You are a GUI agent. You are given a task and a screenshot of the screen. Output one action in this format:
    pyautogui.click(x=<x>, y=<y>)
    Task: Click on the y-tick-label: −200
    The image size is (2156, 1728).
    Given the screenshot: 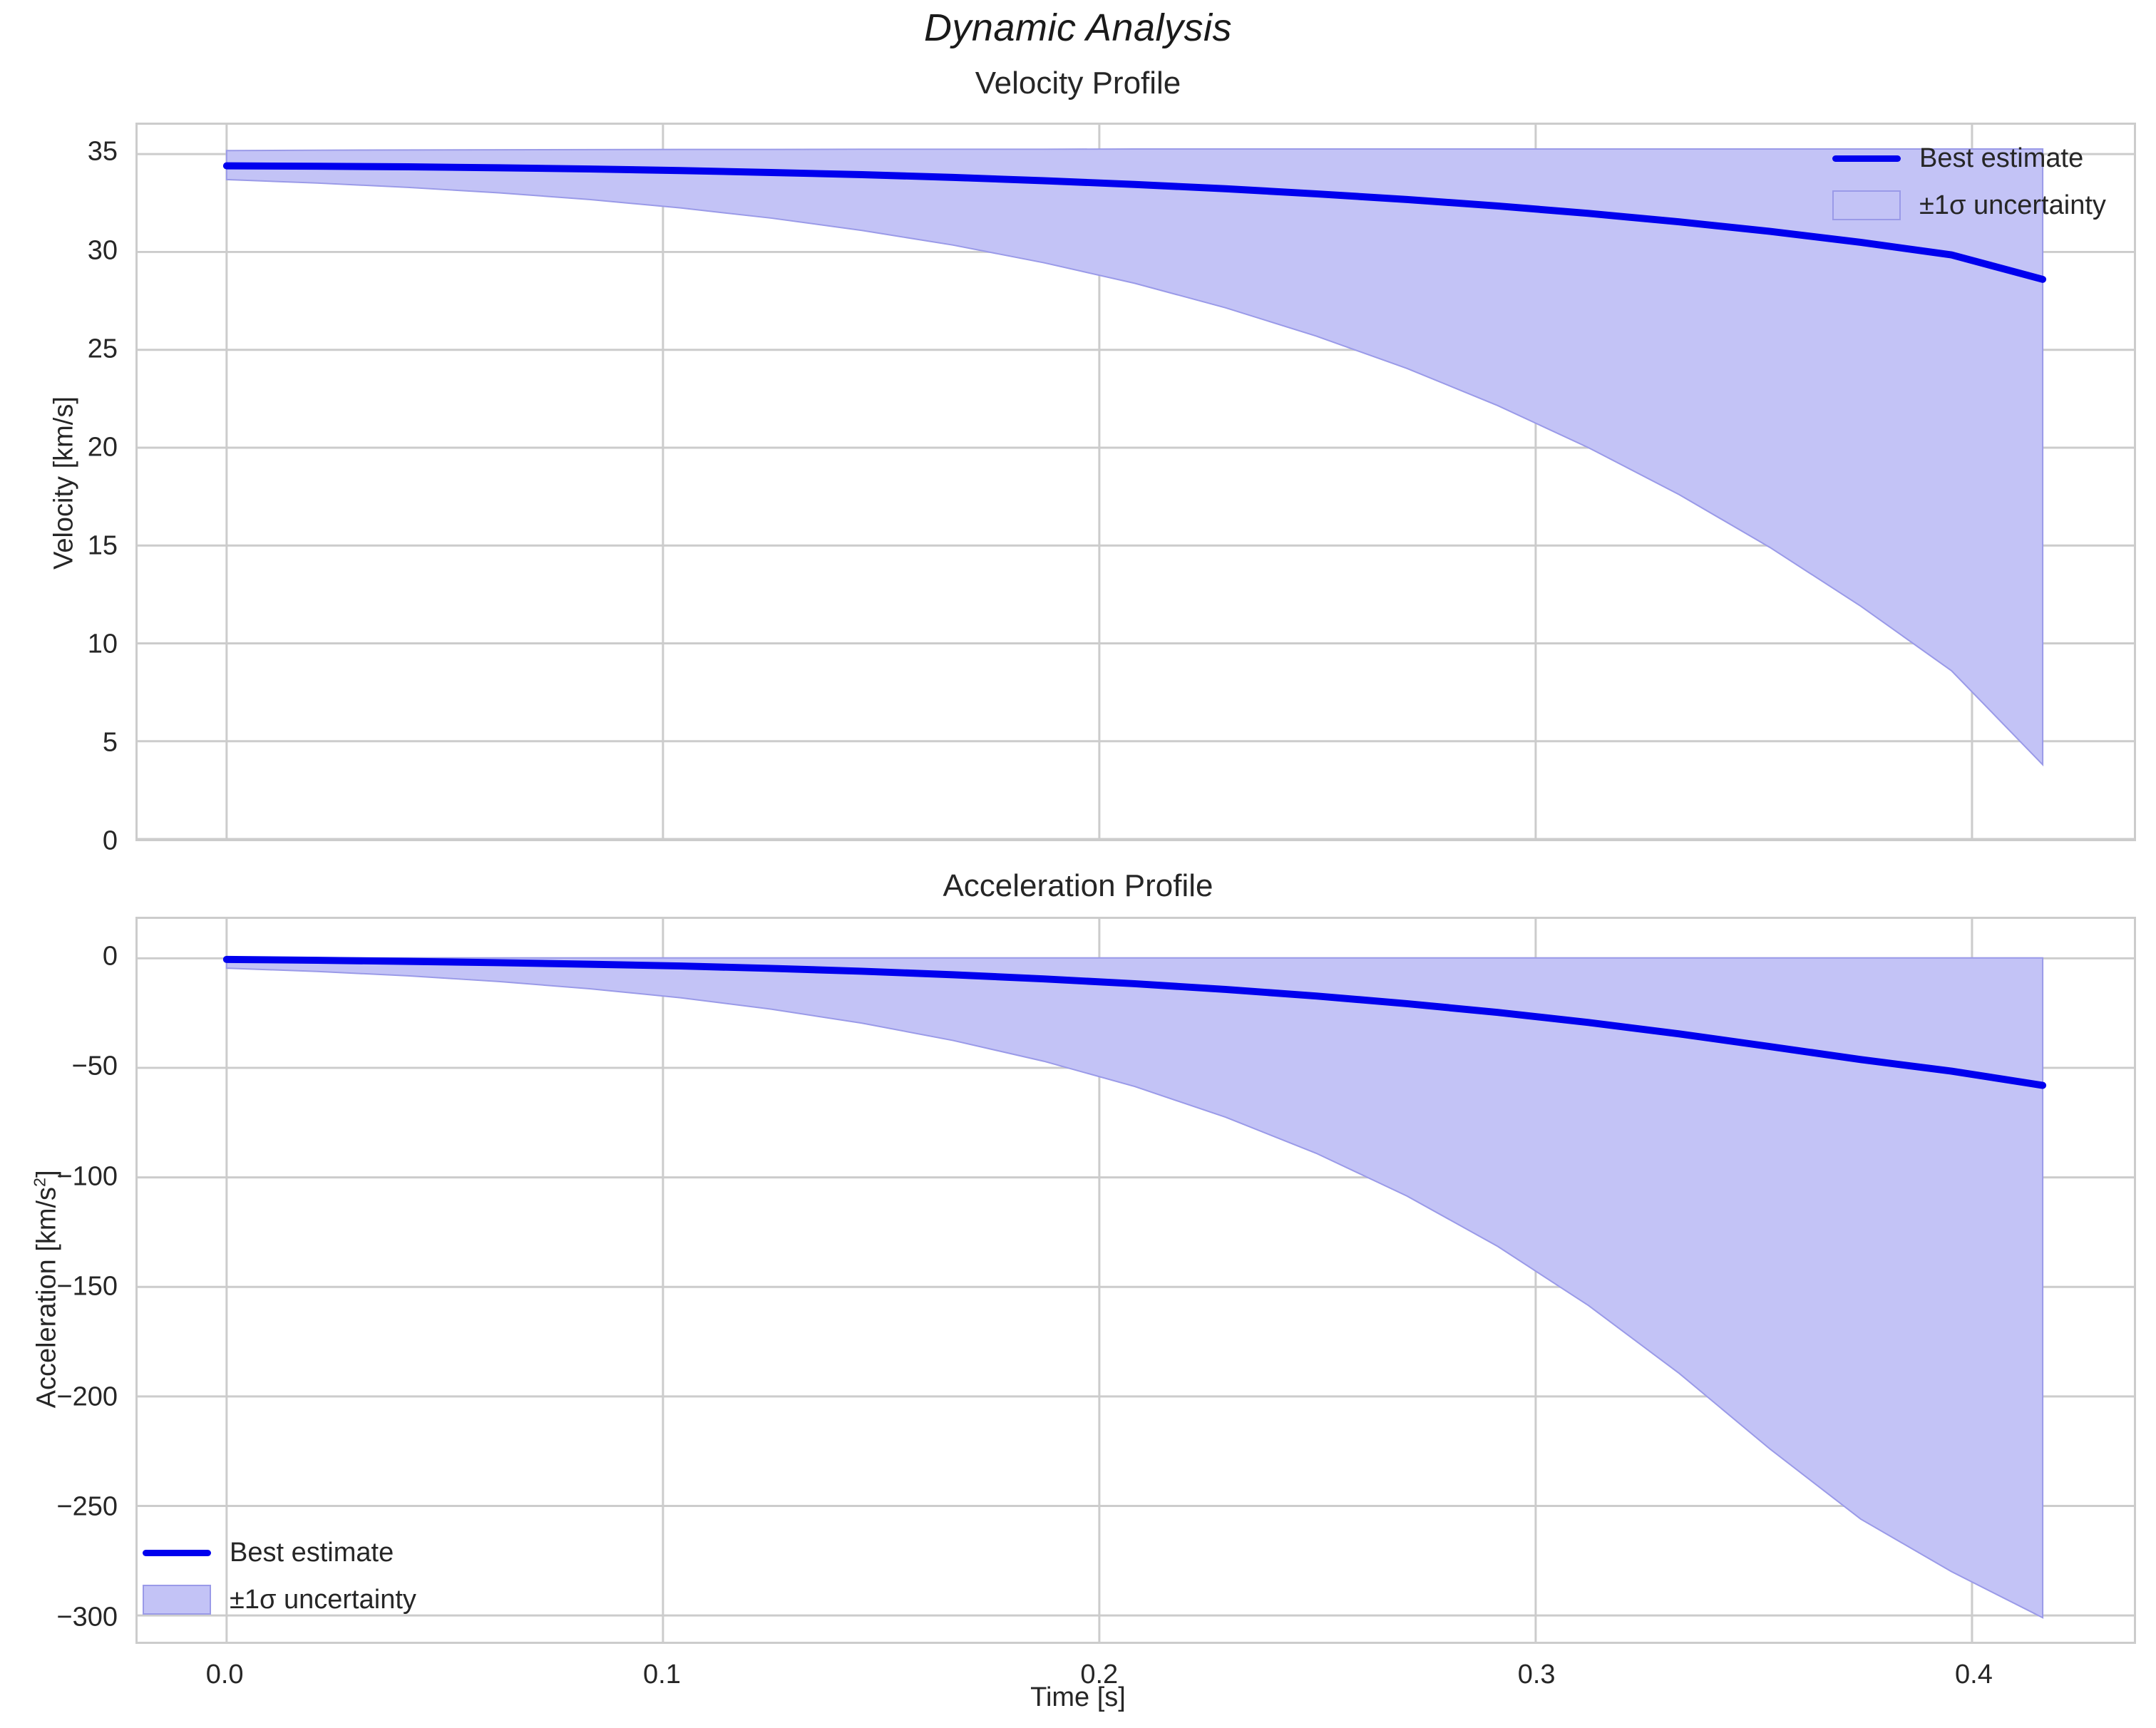 What is the action you would take?
    pyautogui.click(x=87, y=1397)
    